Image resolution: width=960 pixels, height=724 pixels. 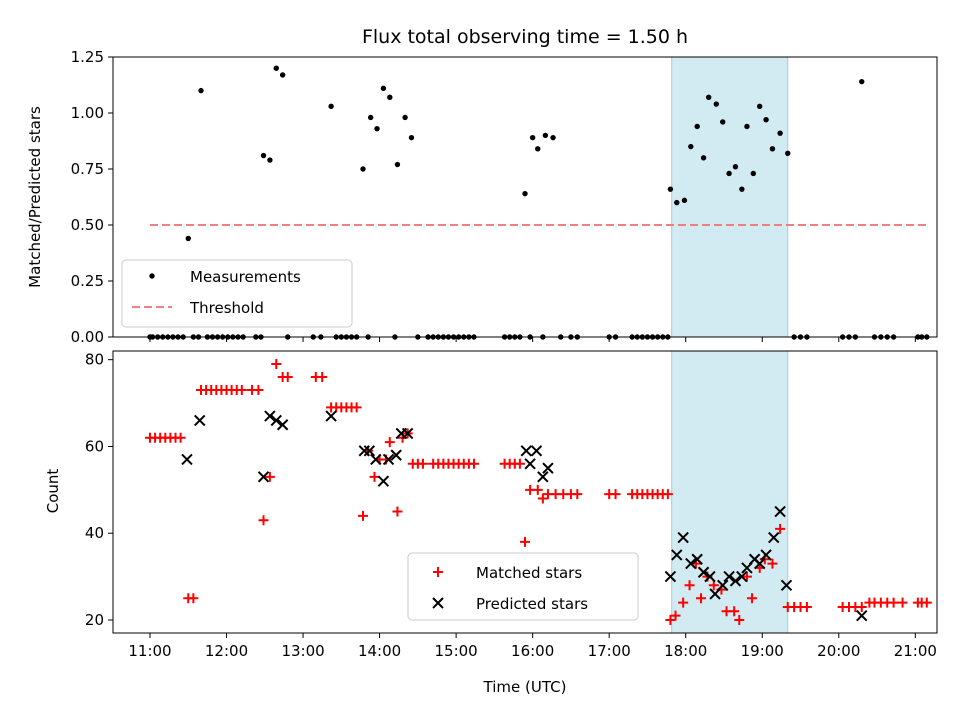 What do you see at coordinates (438, 572) in the screenshot?
I see `legend-marker-matched` at bounding box center [438, 572].